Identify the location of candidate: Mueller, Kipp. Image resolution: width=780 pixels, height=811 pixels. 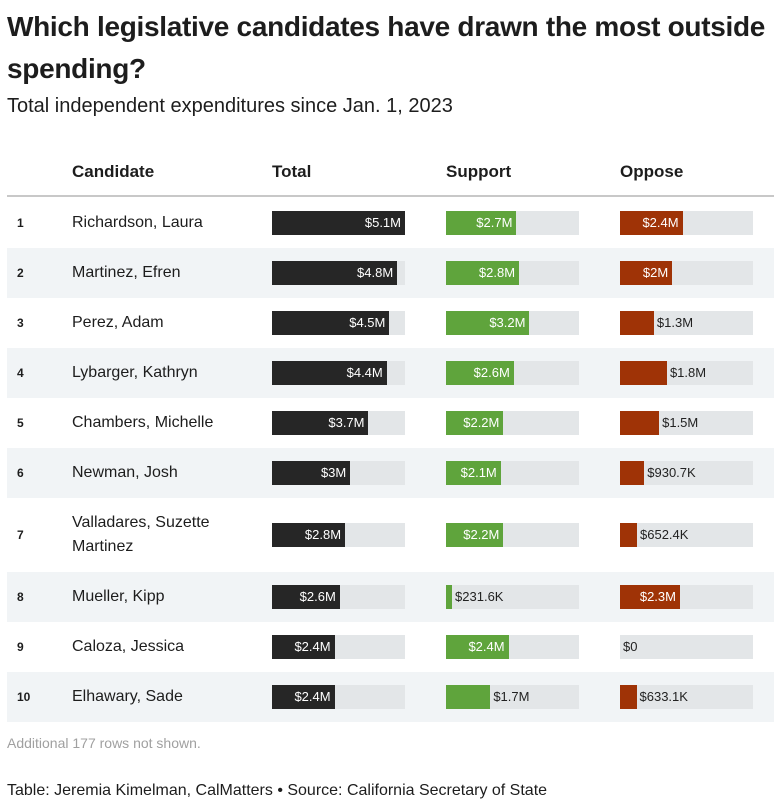
(118, 596).